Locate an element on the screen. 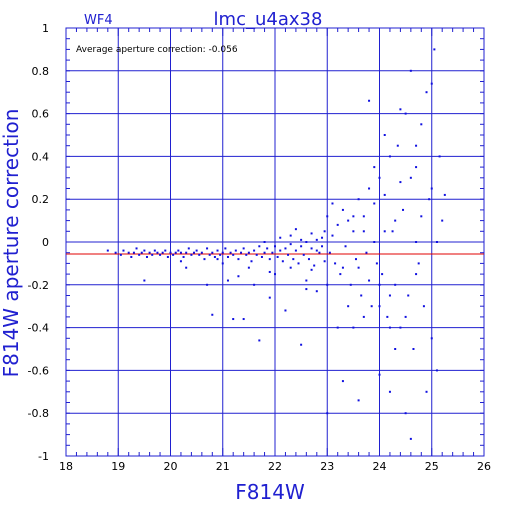 The height and width of the screenshot is (512, 512). x-tick-label: 22 is located at coordinates (275, 466).